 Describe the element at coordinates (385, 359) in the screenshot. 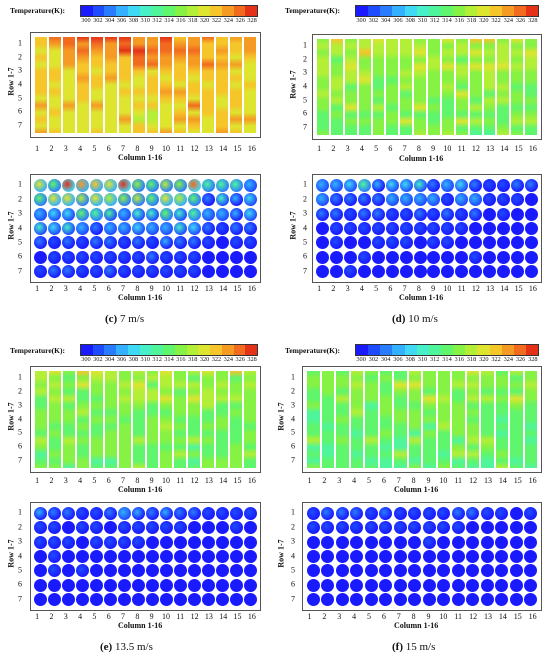

I see `legend-tick-label: 304` at that location.